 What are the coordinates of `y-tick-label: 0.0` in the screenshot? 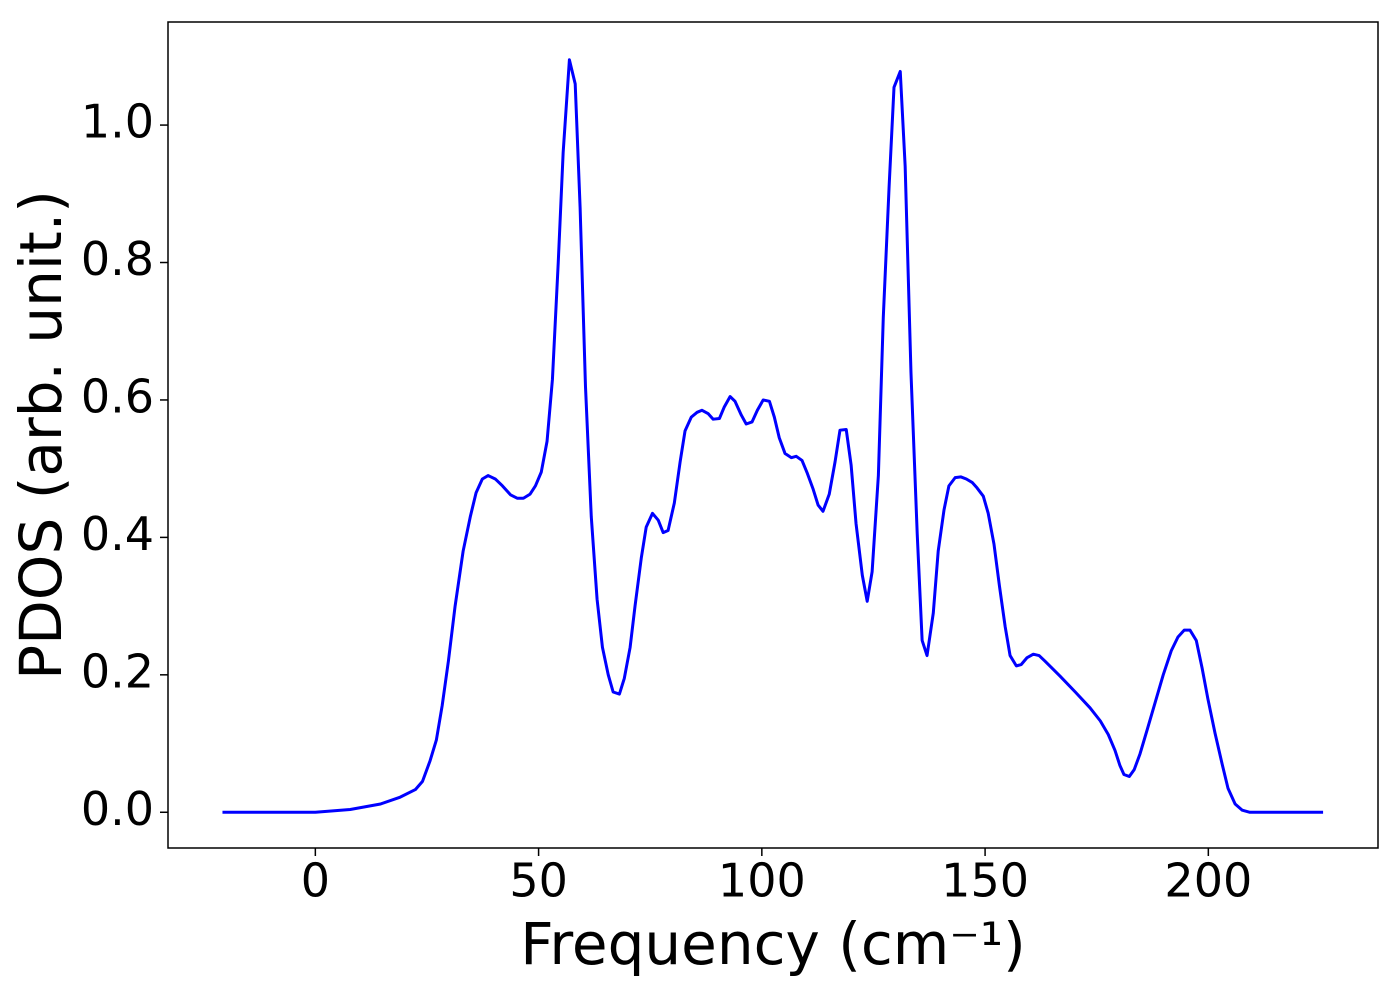 It's located at (117, 809).